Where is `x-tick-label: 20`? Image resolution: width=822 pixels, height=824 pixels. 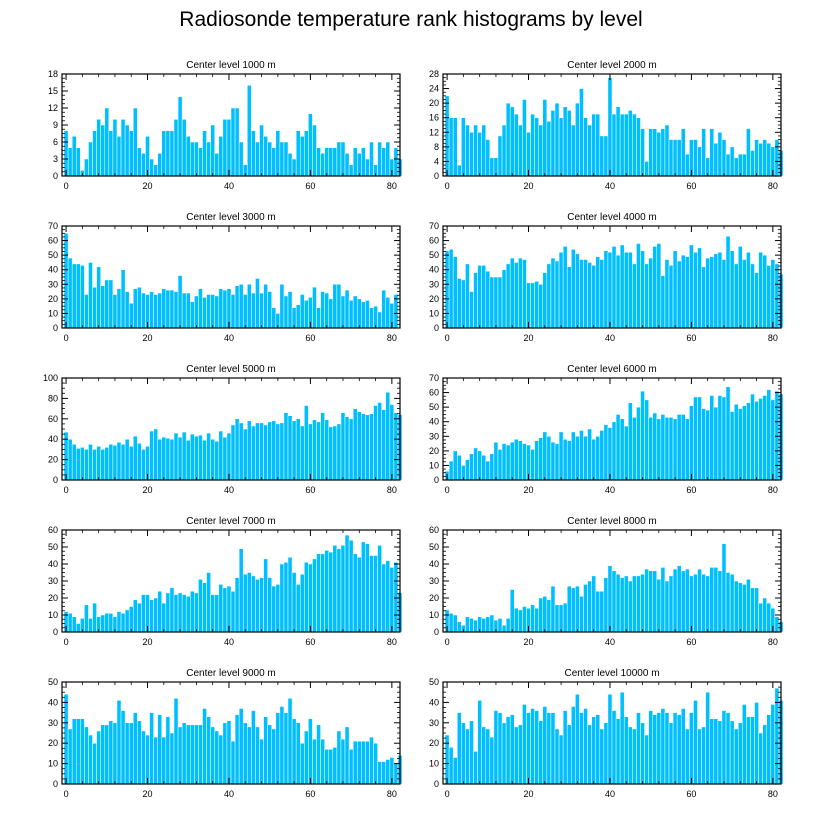
x-tick-label: 20 is located at coordinates (529, 338).